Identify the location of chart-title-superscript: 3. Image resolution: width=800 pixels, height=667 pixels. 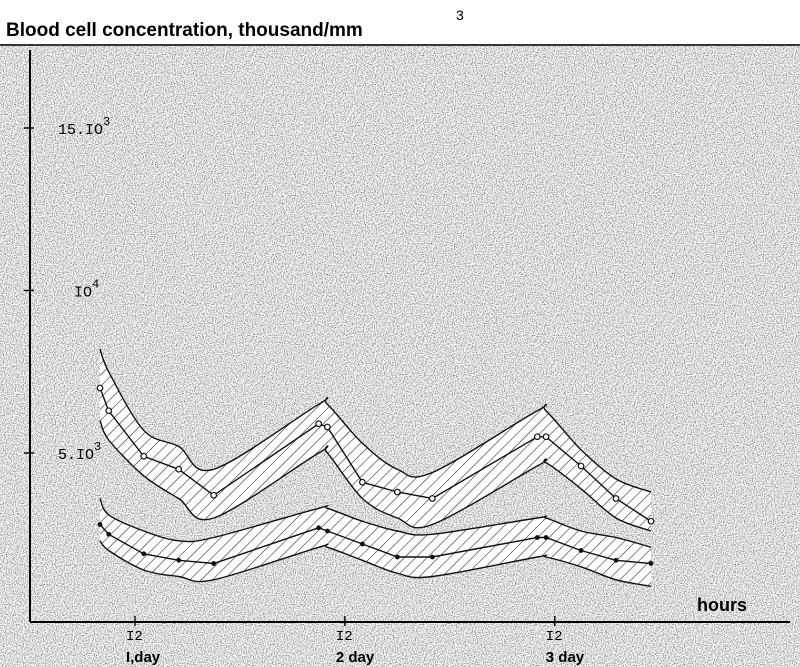
(460, 15).